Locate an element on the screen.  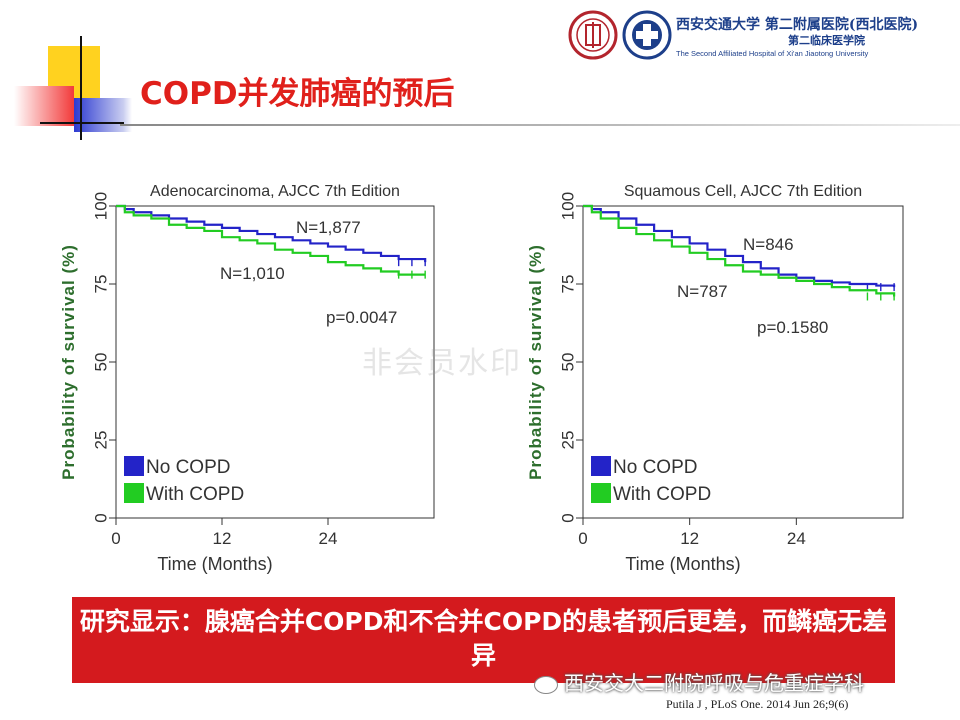
watermark: 非会员水印 is located at coordinates (442, 363).